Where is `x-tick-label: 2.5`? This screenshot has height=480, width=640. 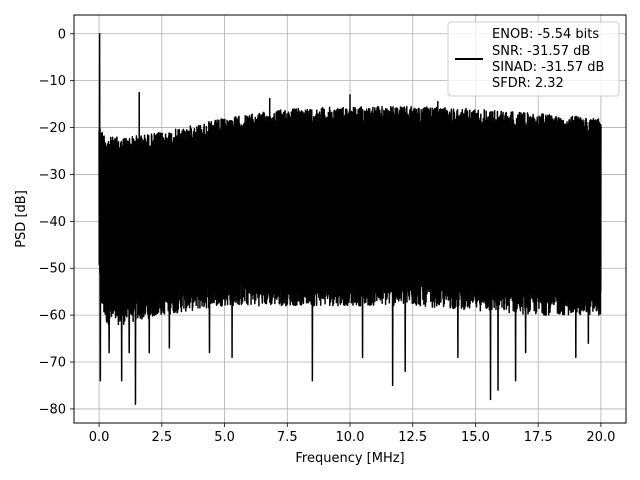
x-tick-label: 2.5 is located at coordinates (161, 437).